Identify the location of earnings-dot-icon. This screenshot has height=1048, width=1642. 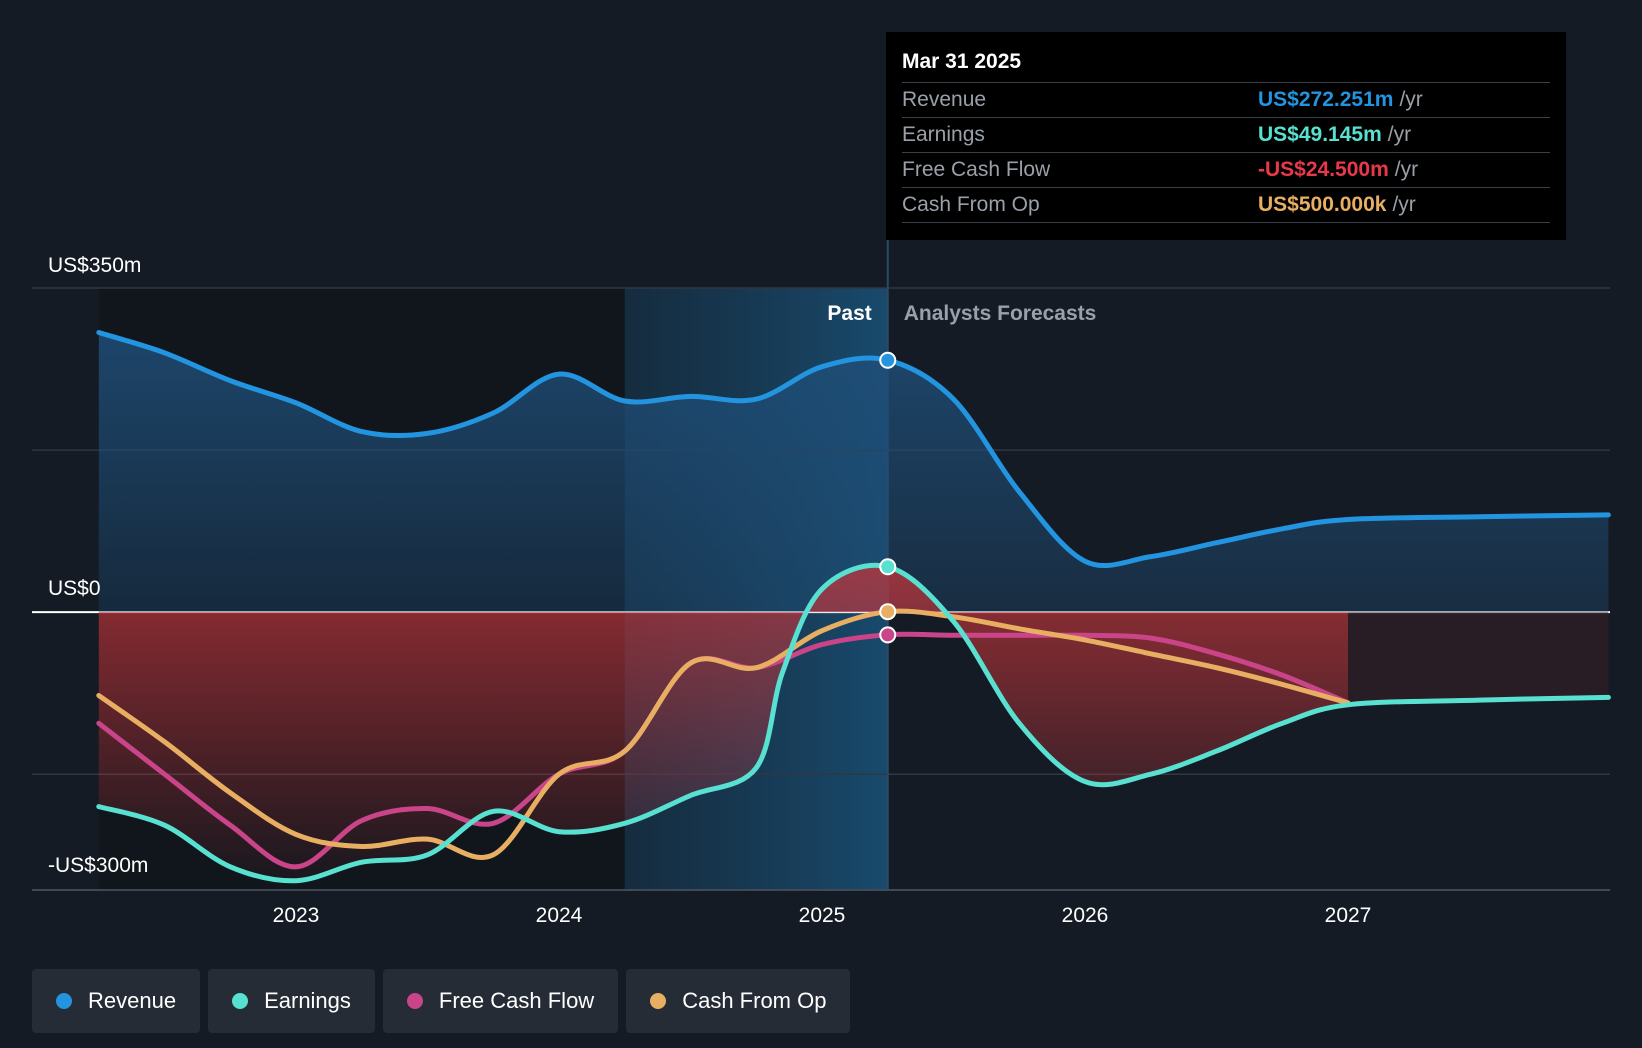
(240, 1001).